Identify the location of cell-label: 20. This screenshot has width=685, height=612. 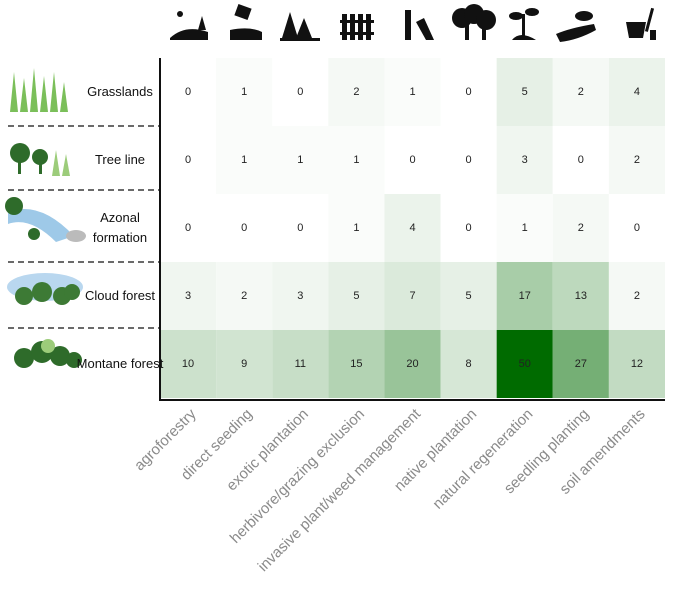
(412, 364).